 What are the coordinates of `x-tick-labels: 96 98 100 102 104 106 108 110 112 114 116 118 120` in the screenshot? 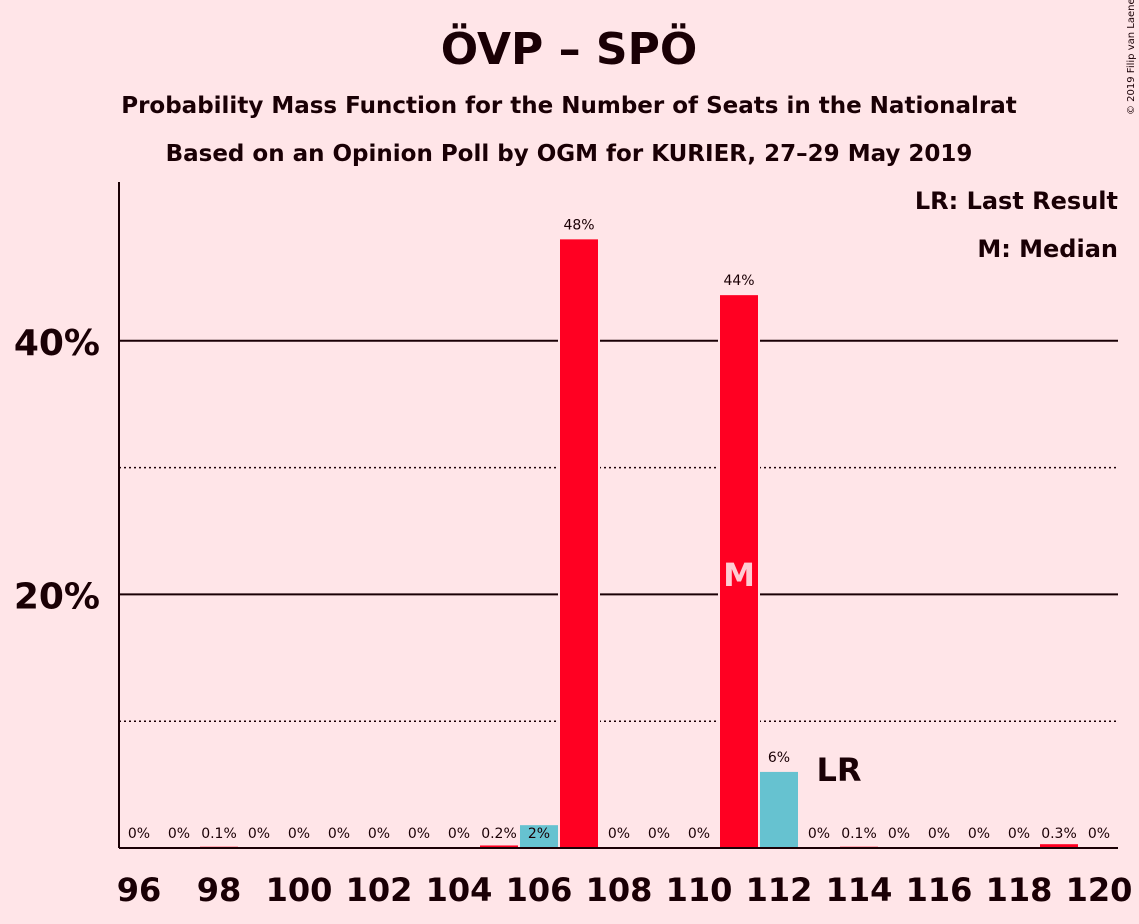 It's located at (625, 890).